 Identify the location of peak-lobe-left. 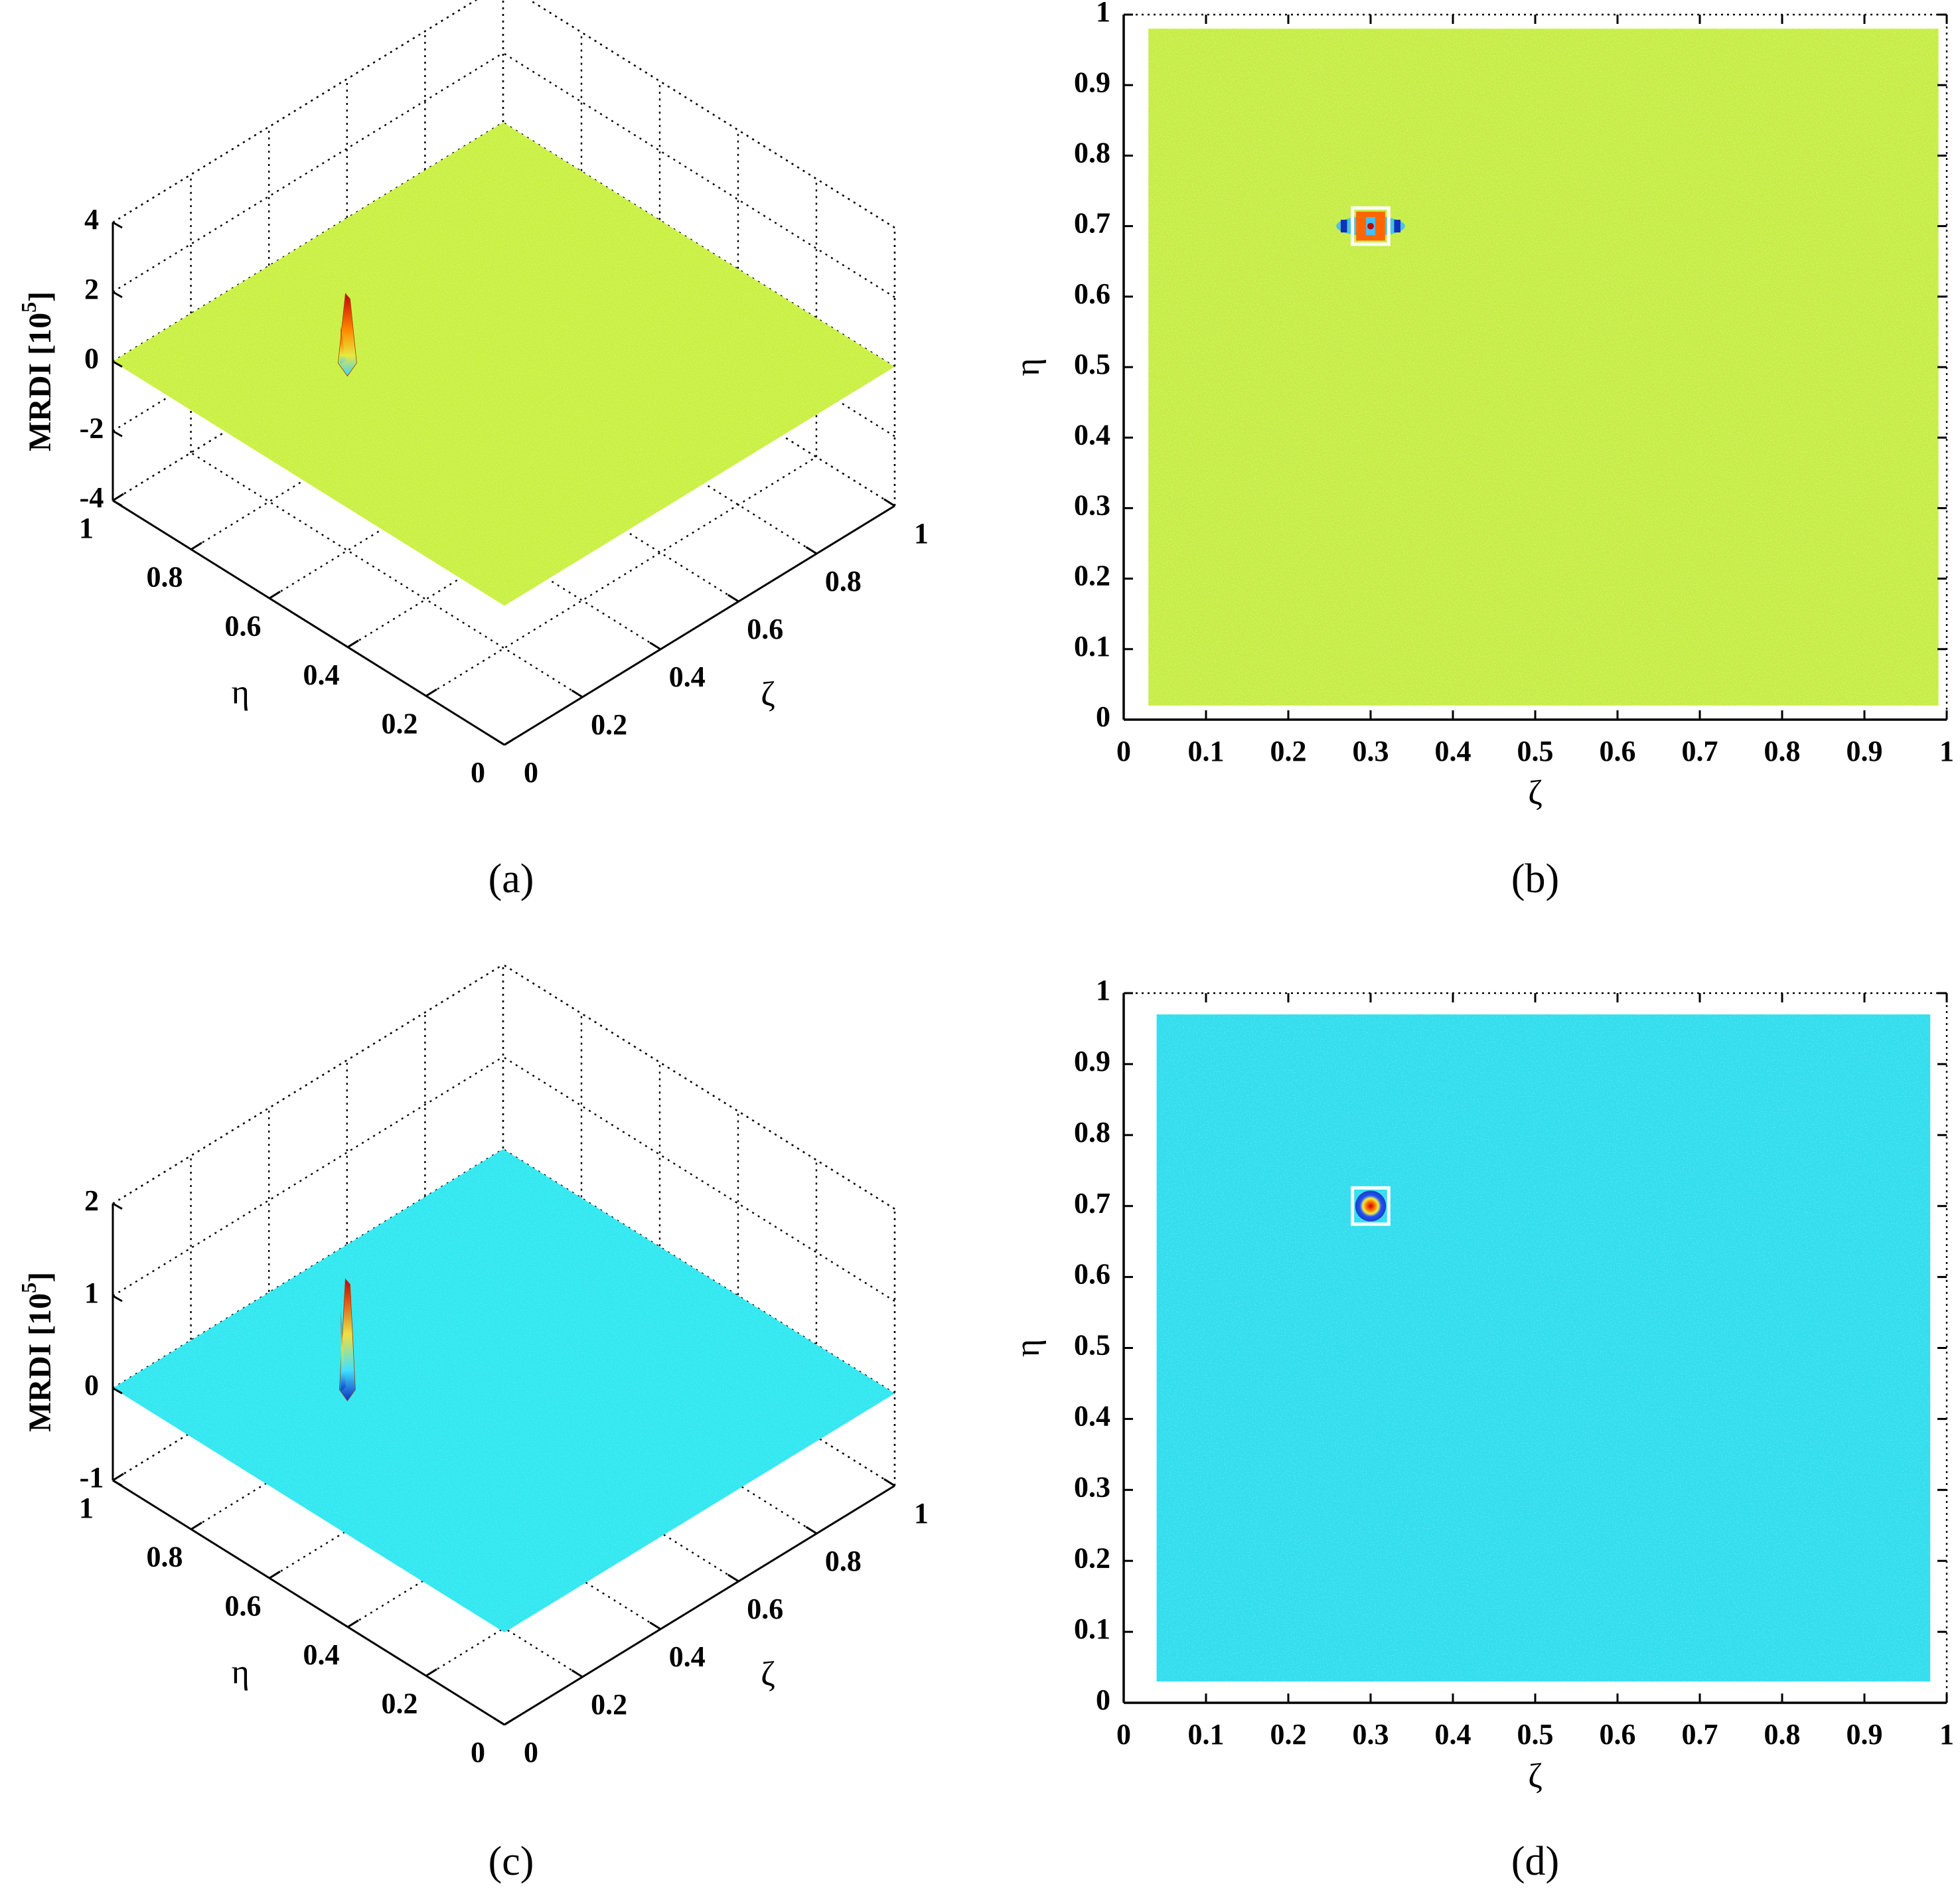
(1343, 227).